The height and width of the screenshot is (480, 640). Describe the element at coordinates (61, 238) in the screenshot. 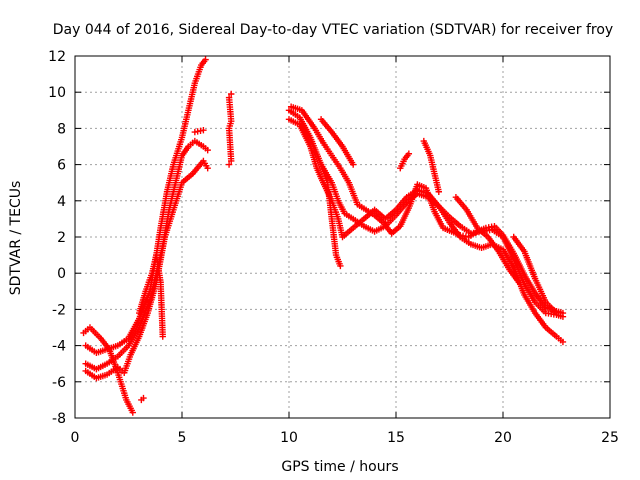

I see `y-tick-label: 2` at that location.